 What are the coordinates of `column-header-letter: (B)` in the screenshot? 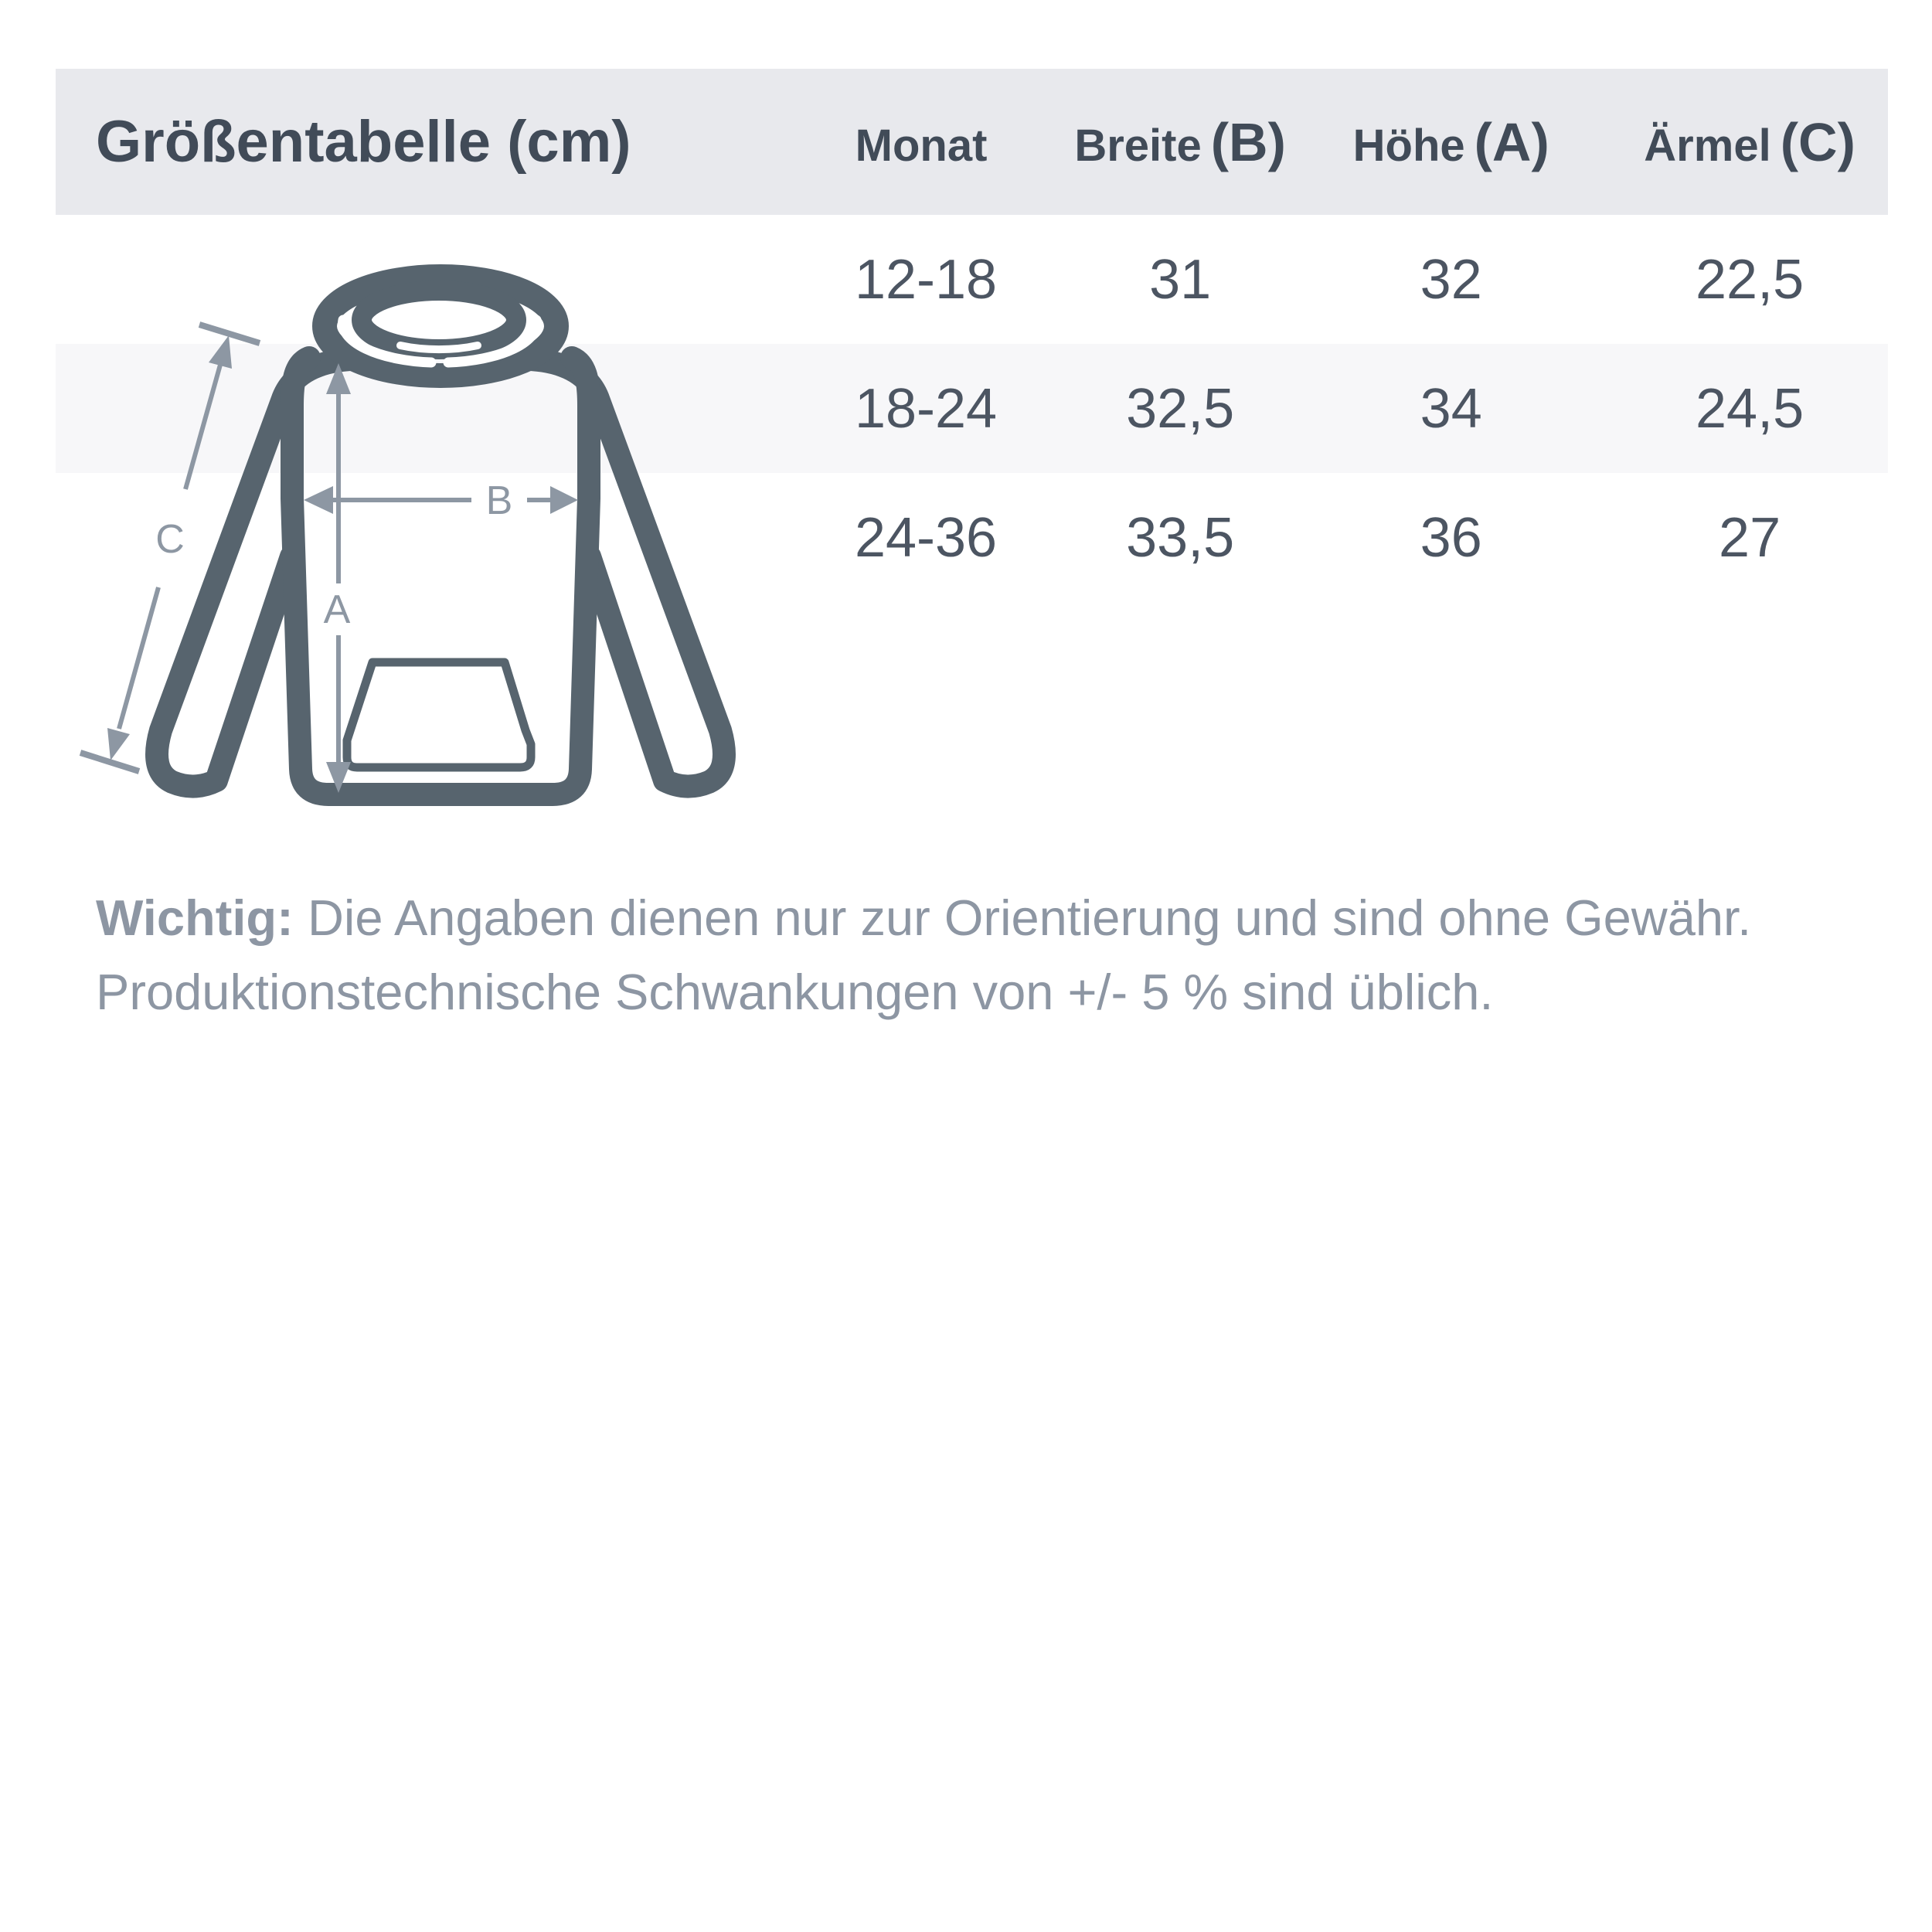 It's located at (1248, 142).